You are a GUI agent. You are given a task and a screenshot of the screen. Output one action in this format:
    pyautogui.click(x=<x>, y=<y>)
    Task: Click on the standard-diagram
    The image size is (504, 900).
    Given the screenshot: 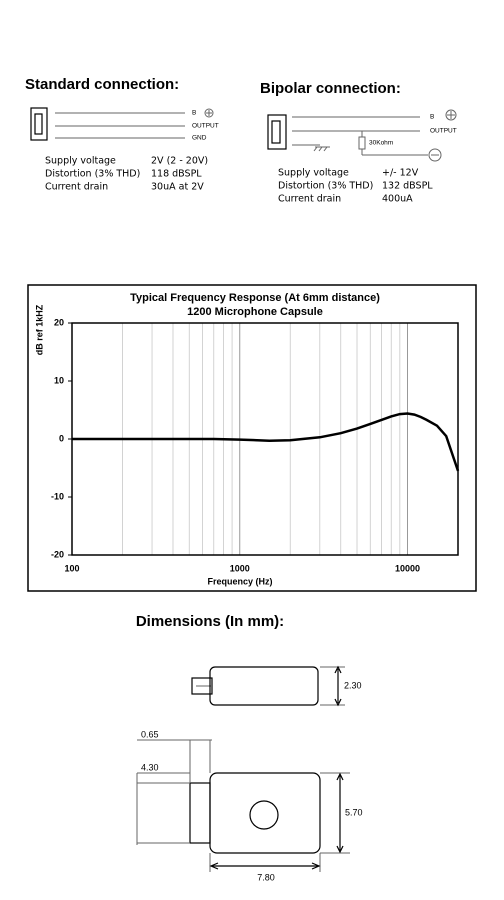 What is the action you would take?
    pyautogui.click(x=122, y=124)
    